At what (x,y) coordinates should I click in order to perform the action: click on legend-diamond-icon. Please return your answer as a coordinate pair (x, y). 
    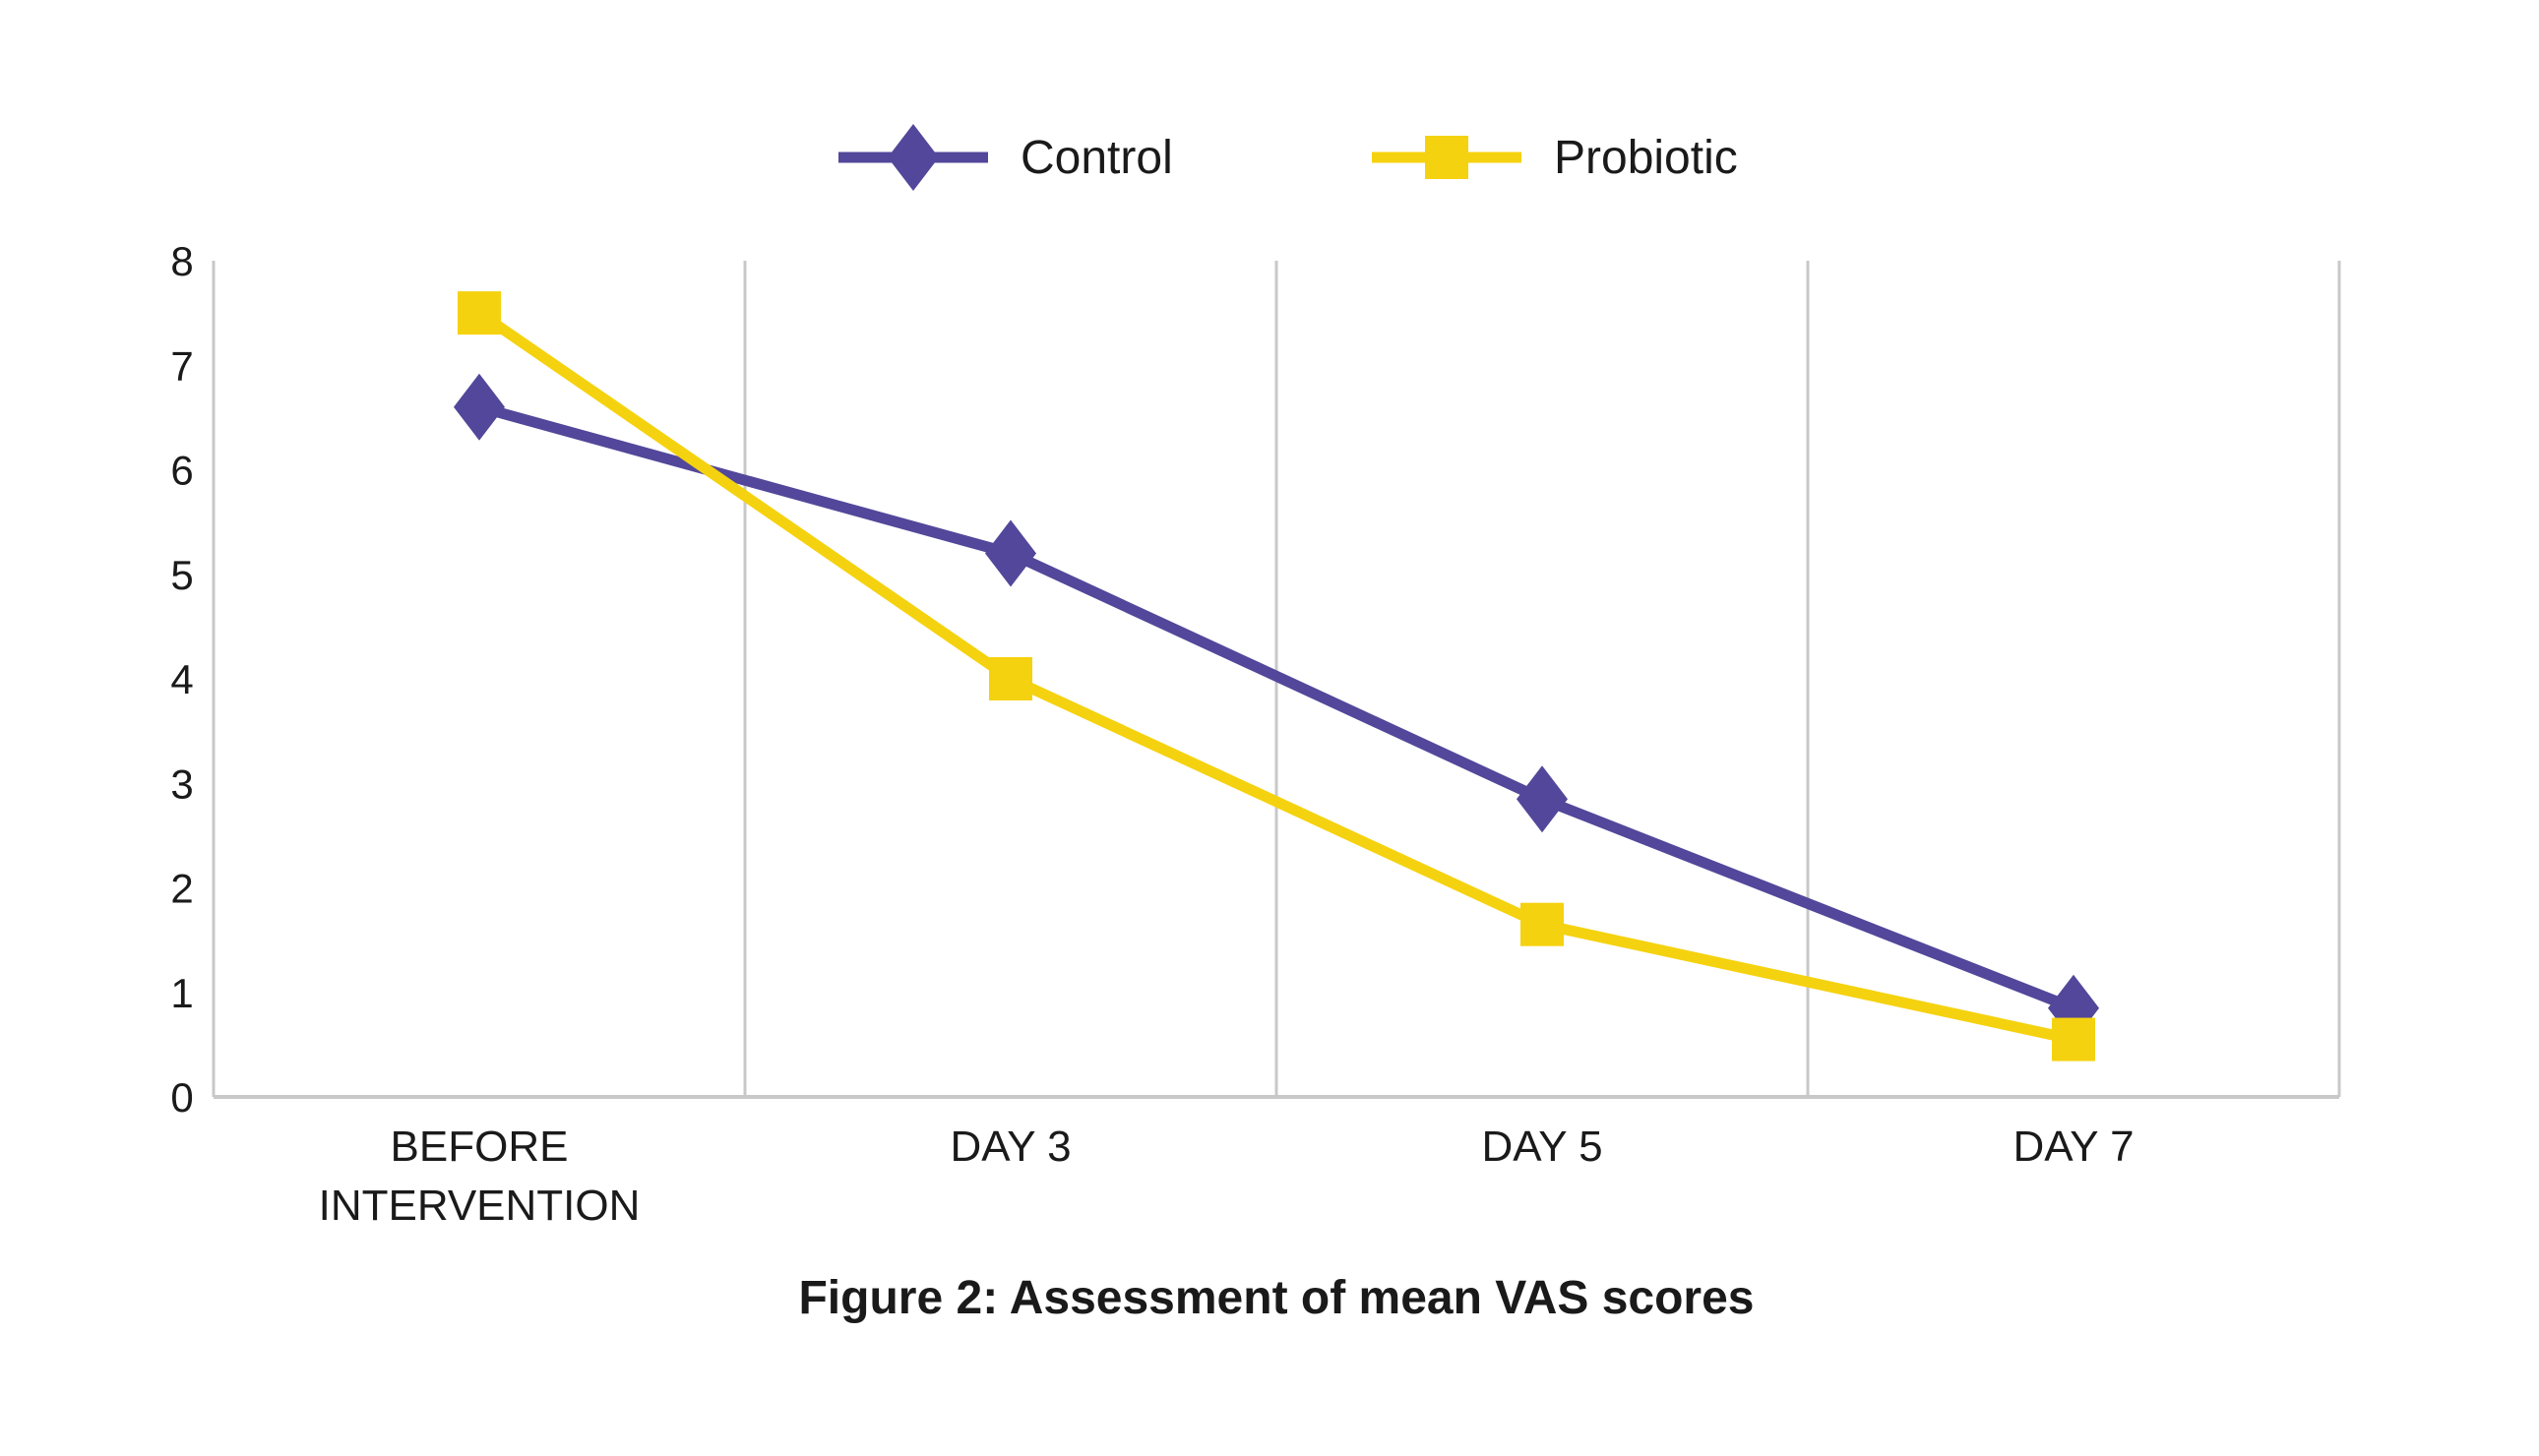
    Looking at the image, I should click on (913, 157).